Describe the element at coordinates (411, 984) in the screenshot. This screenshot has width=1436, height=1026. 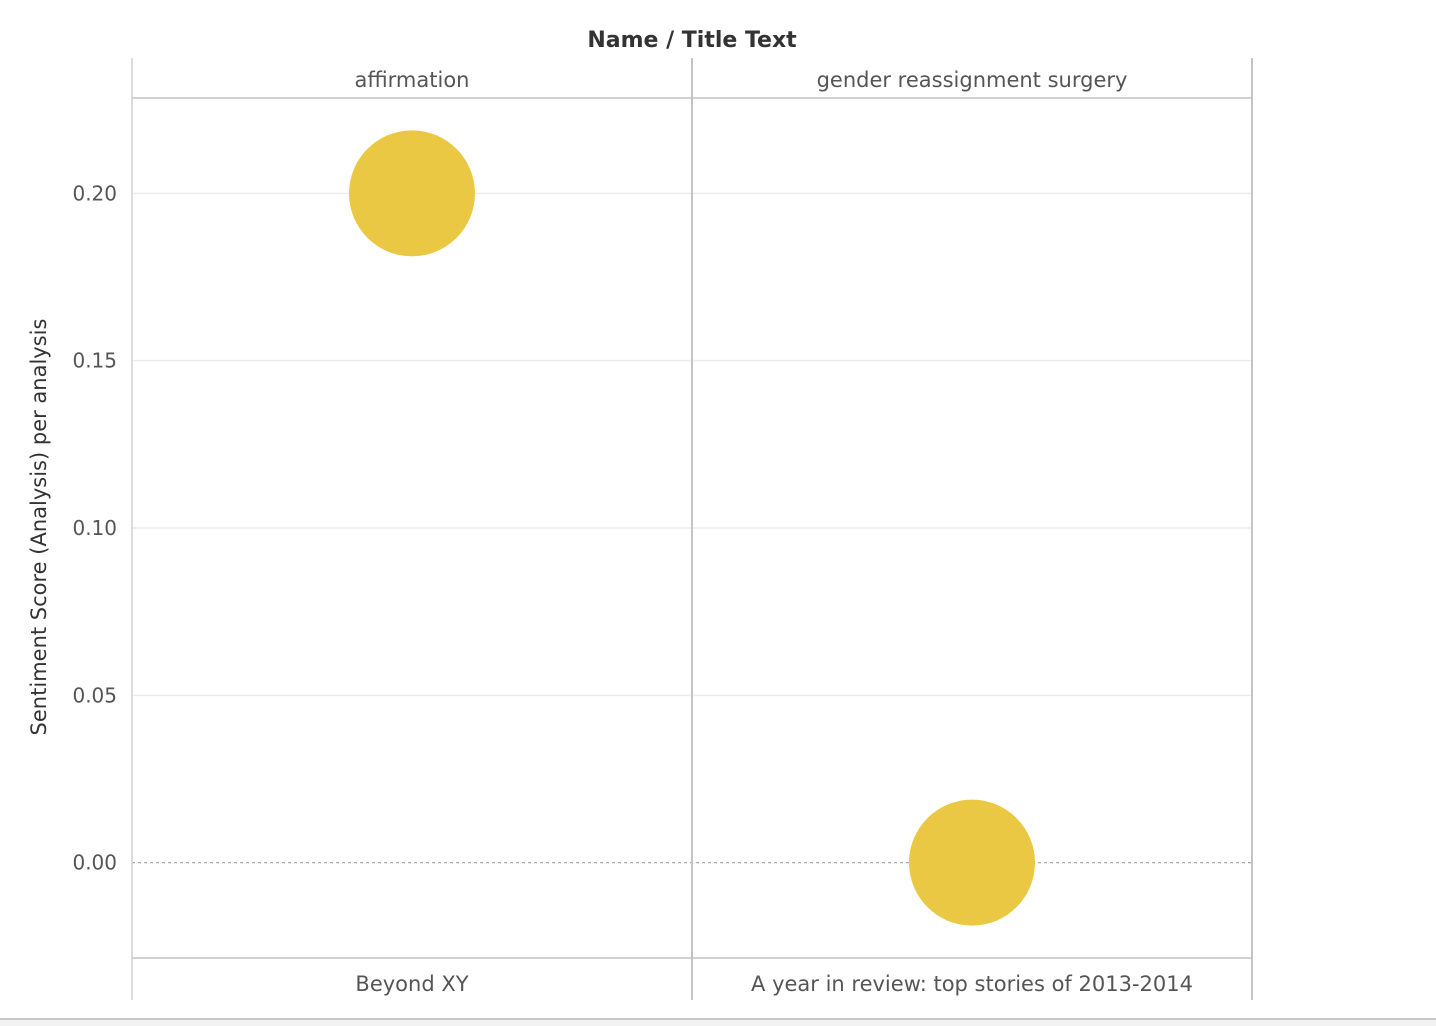
I see `panel-footer-beyond-xy: Beyond XY` at that location.